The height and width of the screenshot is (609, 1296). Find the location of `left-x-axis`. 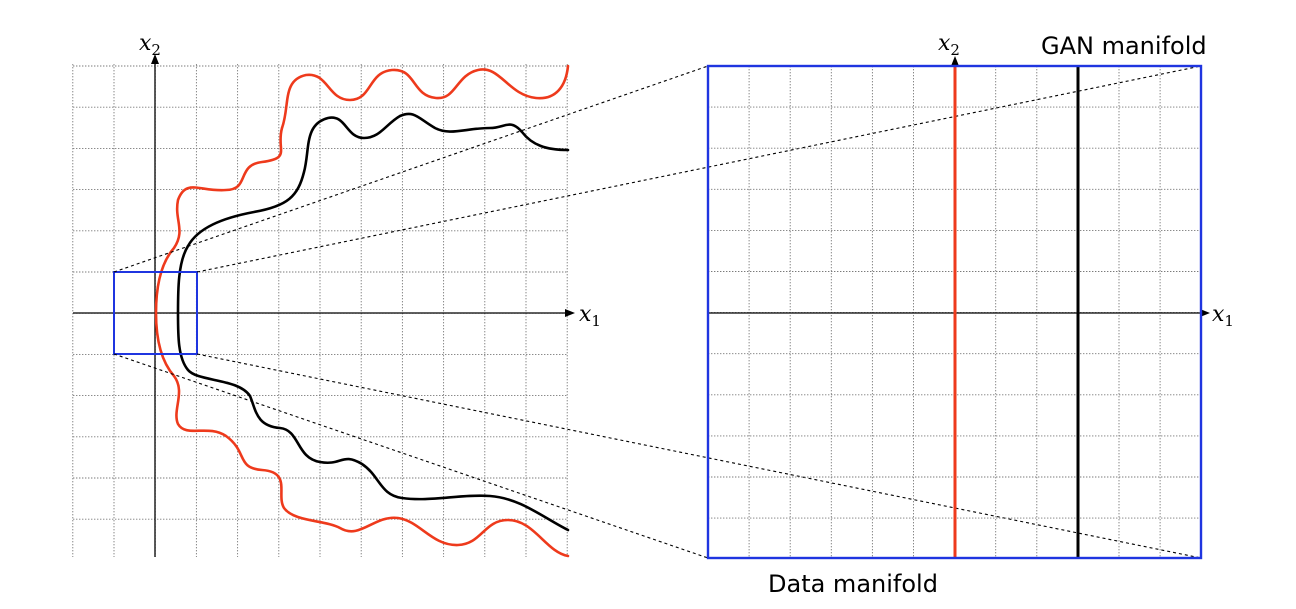

left-x-axis is located at coordinates (324, 313).